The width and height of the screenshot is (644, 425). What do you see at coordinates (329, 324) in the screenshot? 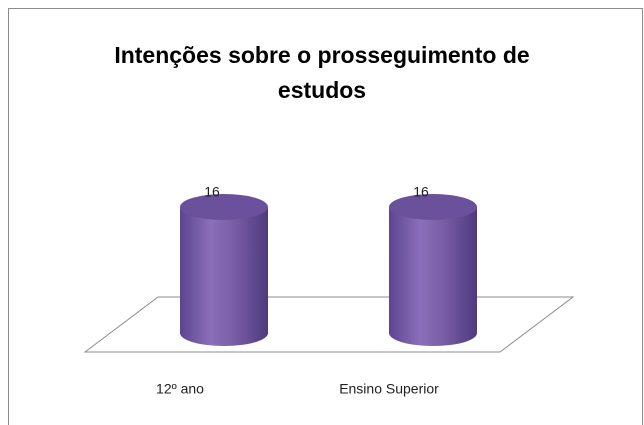
I see `floor` at bounding box center [329, 324].